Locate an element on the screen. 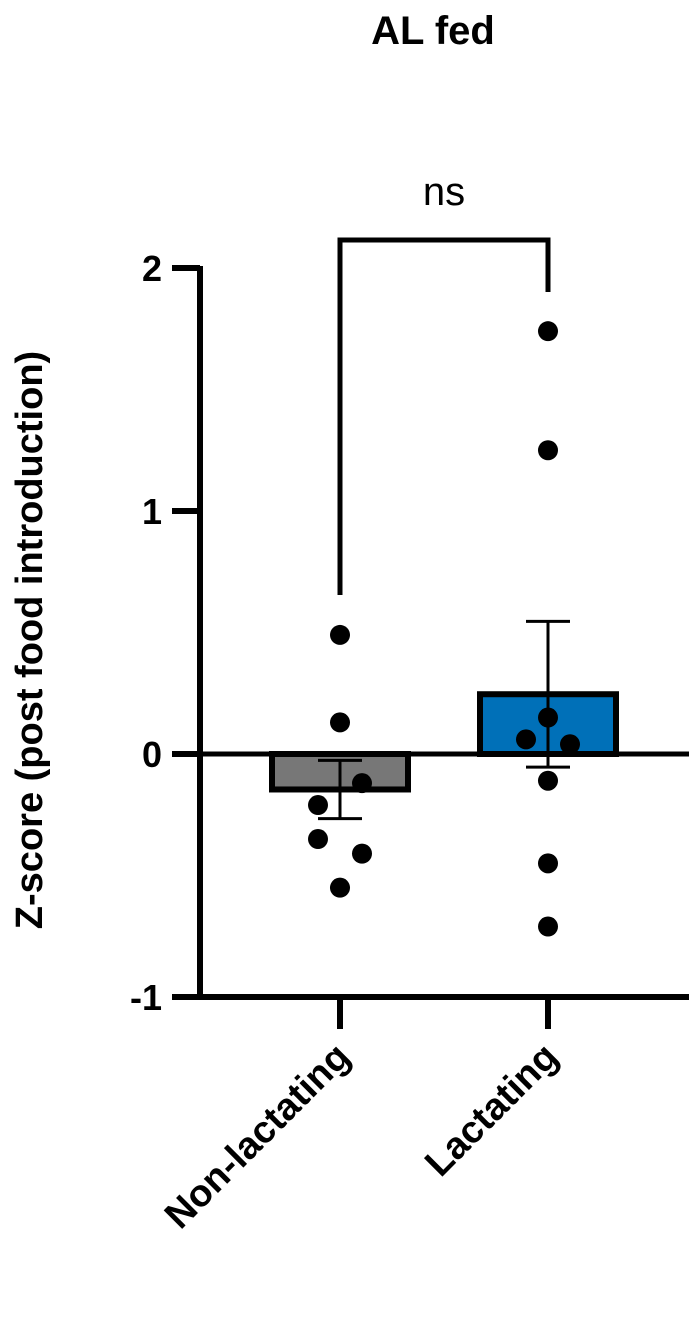  significance-label: ns is located at coordinates (444, 192).